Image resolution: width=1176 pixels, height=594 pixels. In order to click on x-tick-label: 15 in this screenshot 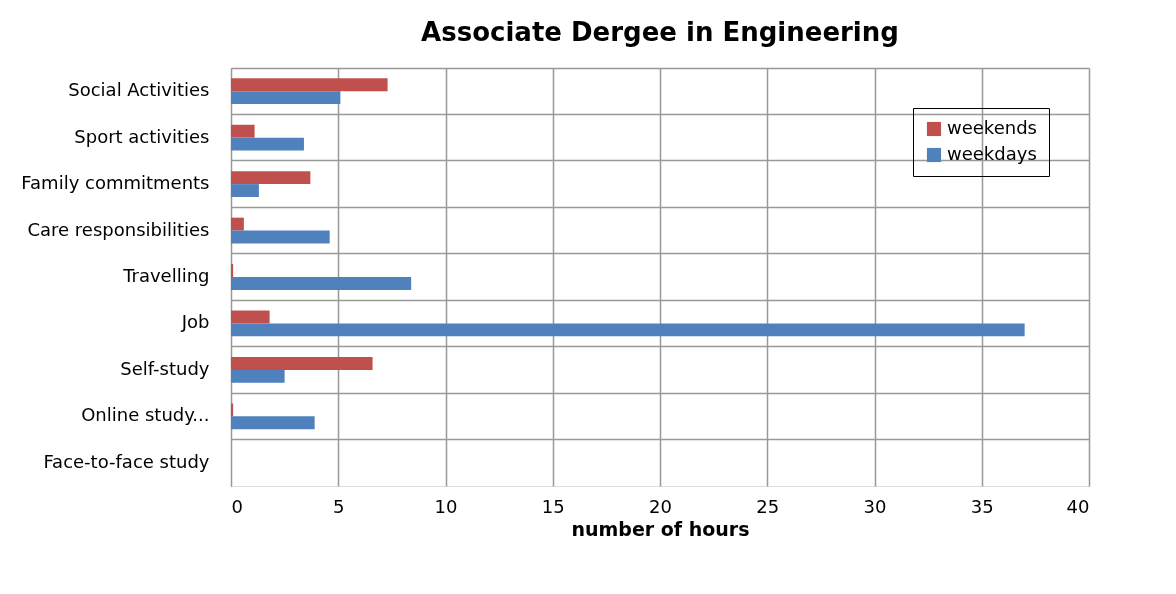, I will do `click(553, 506)`.